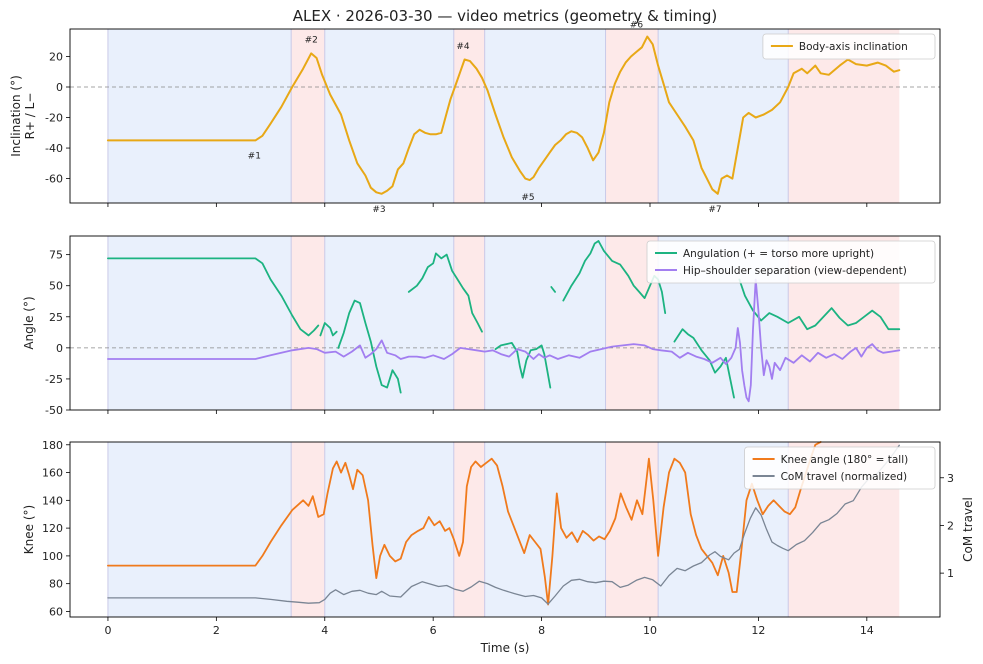 The width and height of the screenshot is (983, 664). I want to click on x-tick-label: 0, so click(107, 630).